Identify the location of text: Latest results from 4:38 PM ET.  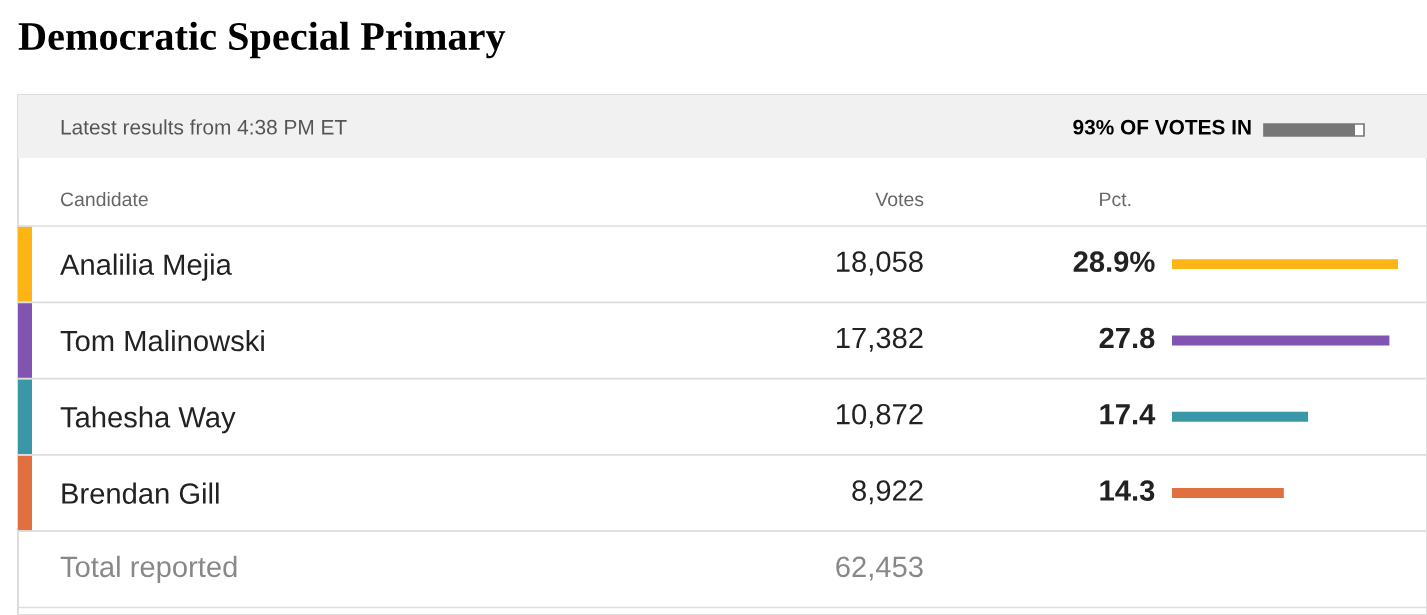
(204, 127).